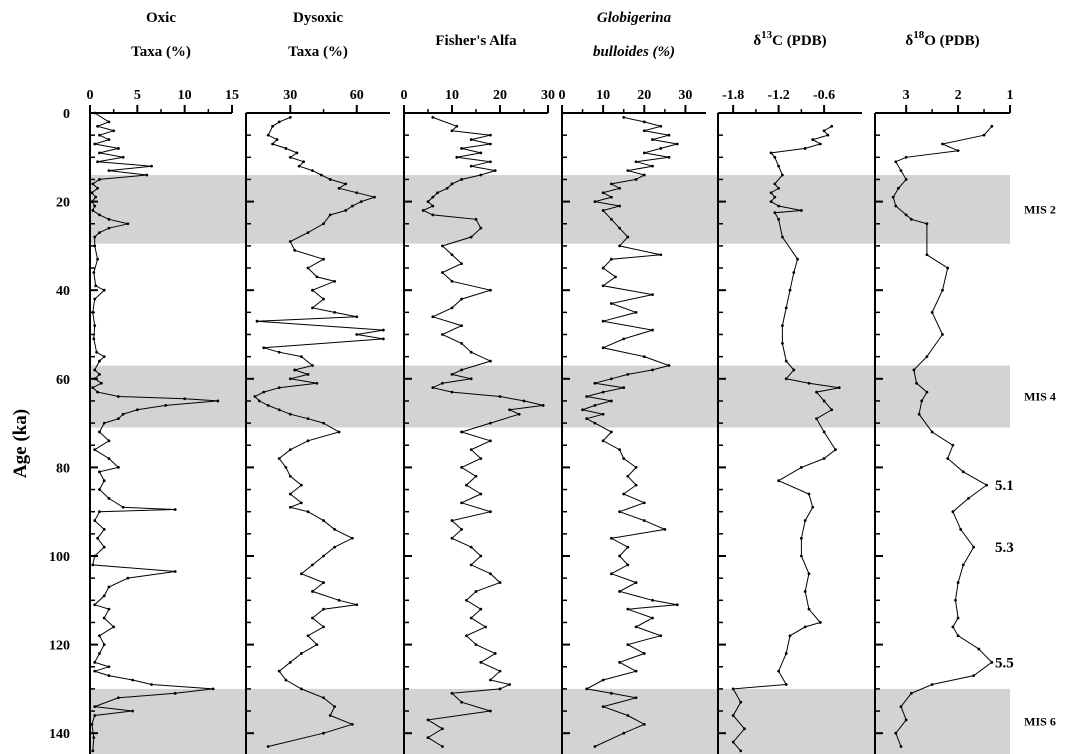 This screenshot has height=754, width=1067. Describe the element at coordinates (500, 95) in the screenshot. I see `panel-tick-label: 20` at that location.